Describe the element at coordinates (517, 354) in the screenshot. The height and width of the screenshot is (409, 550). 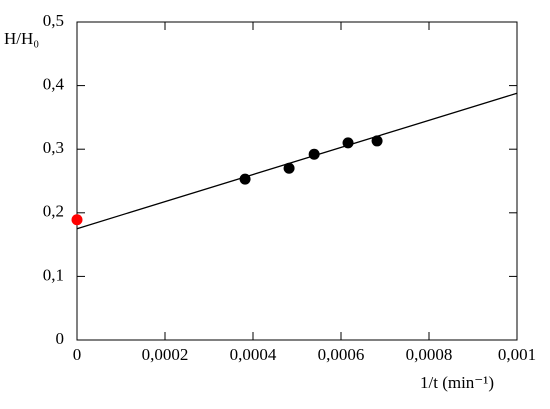
I see `x-tick-label: 0,001` at that location.